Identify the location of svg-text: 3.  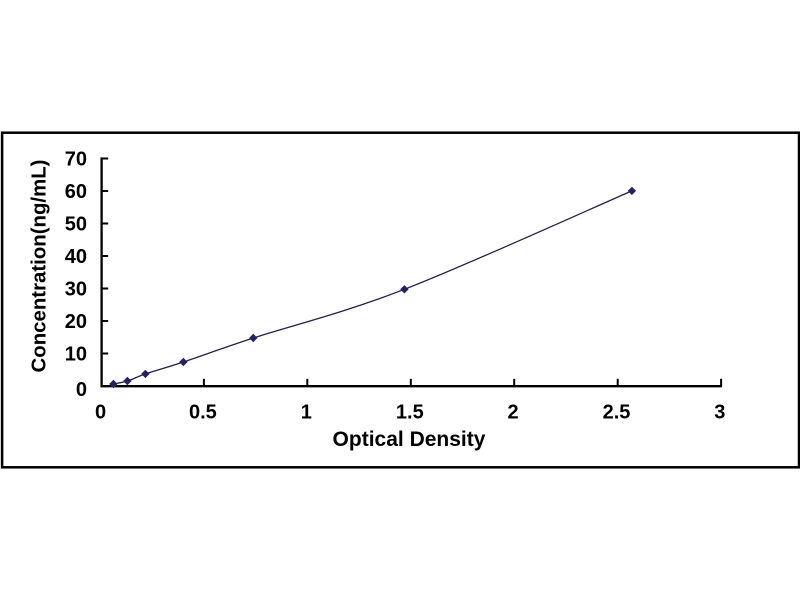
(719, 413).